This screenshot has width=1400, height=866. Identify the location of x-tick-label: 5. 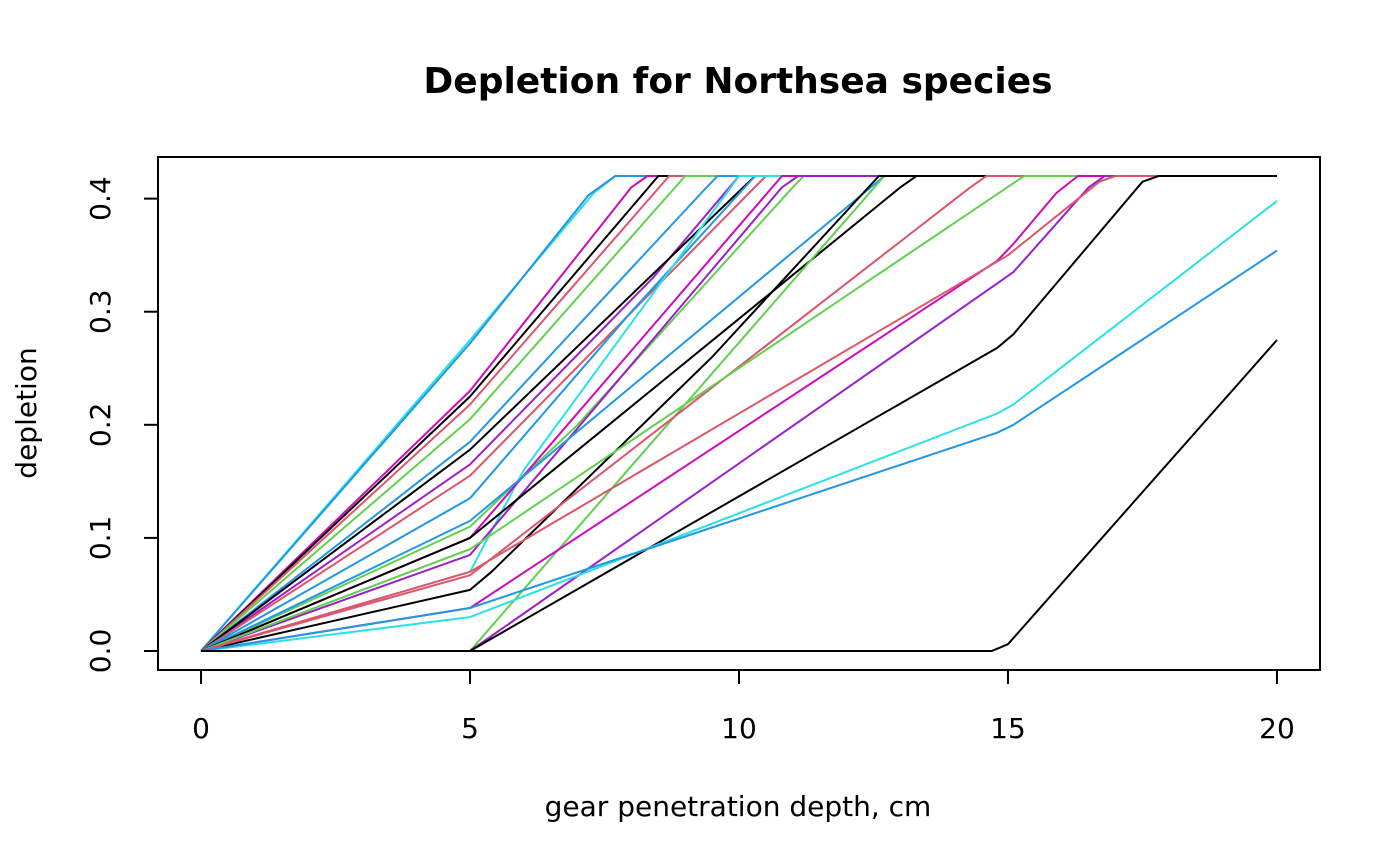
(470, 728).